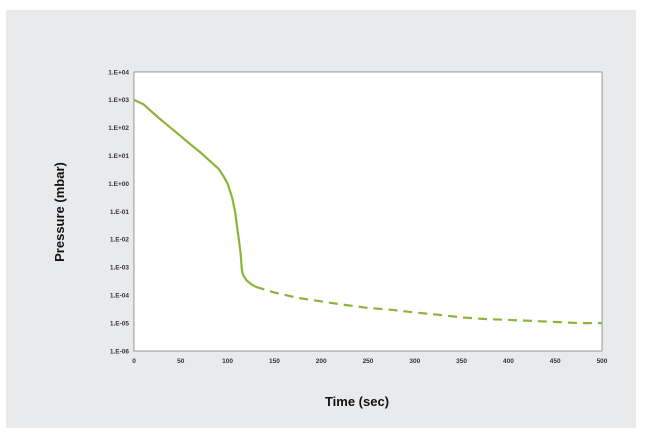 This screenshot has width=649, height=433. I want to click on x-tick-label: 400, so click(508, 361).